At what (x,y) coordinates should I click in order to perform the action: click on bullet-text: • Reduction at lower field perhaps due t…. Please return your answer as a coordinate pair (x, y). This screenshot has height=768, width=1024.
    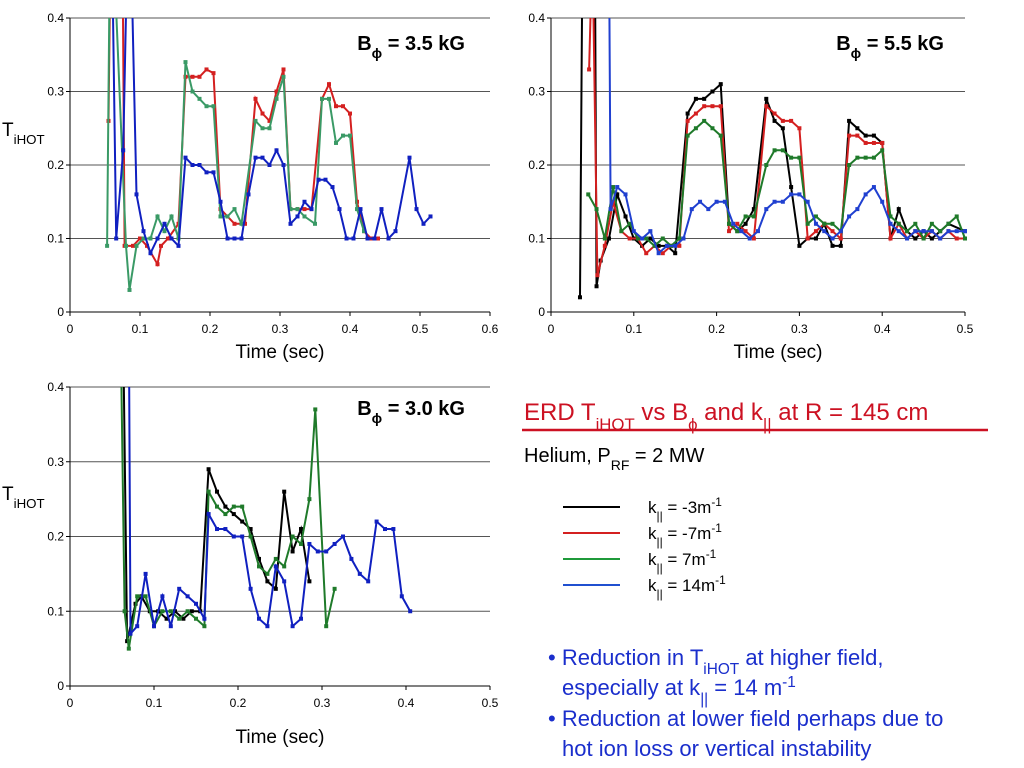
    Looking at the image, I should click on (745, 718).